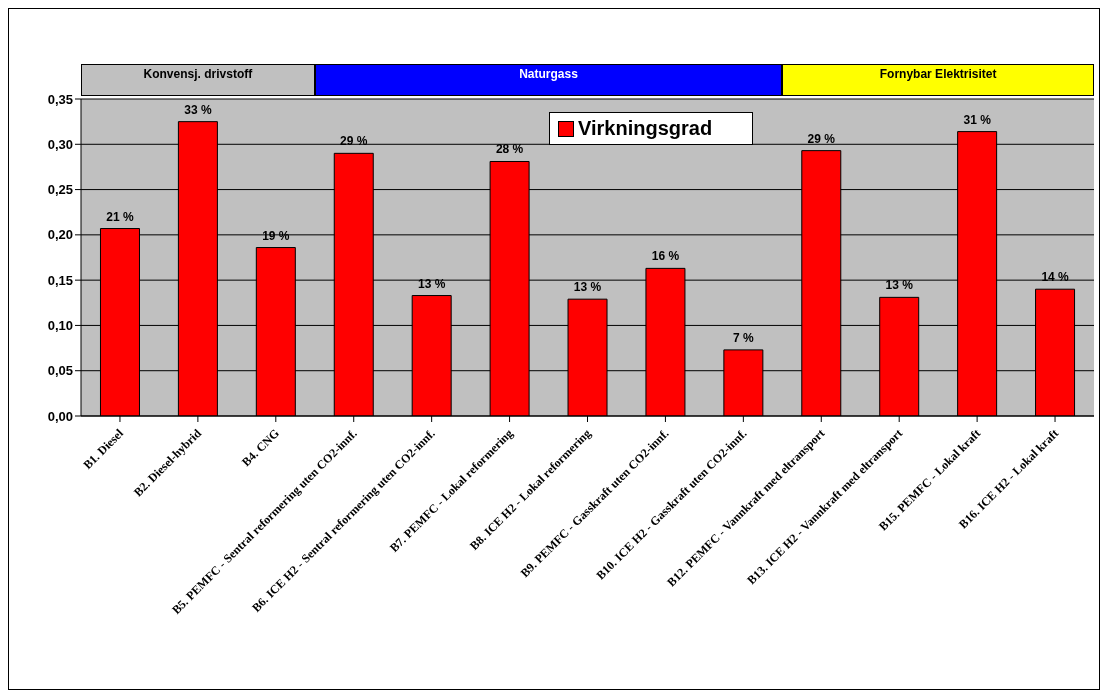 The image size is (1109, 700). What do you see at coordinates (60, 416) in the screenshot?
I see `y-tick-label: 0,00` at bounding box center [60, 416].